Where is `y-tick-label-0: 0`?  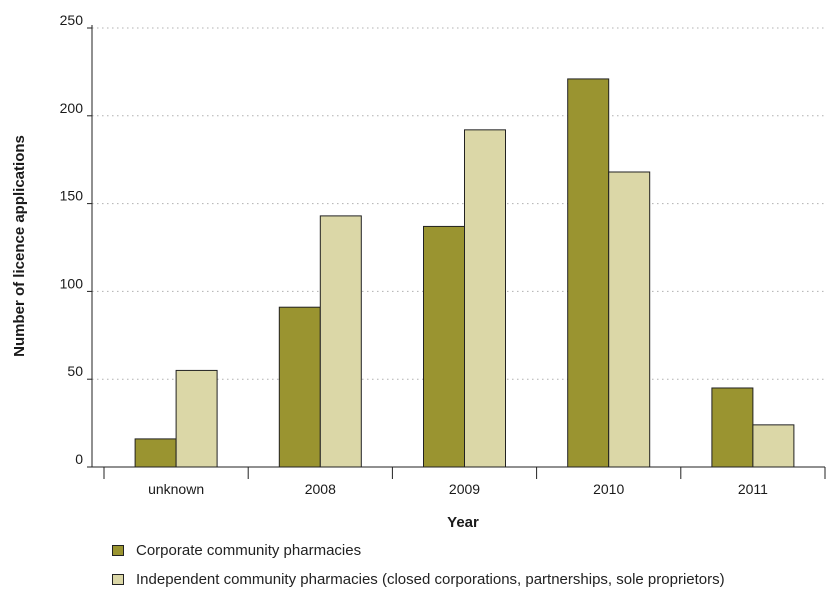
y-tick-label-0: 0 is located at coordinates (79, 459).